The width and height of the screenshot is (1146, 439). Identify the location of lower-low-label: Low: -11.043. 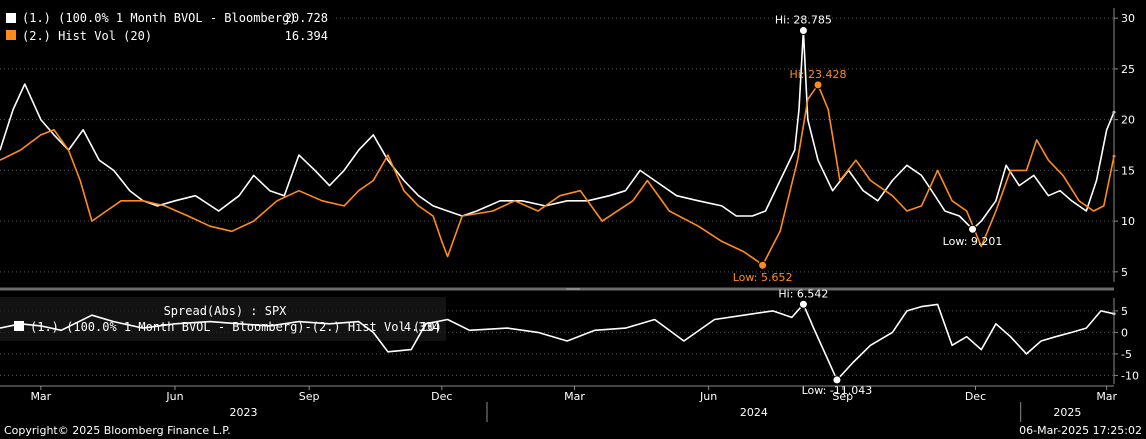
(837, 390).